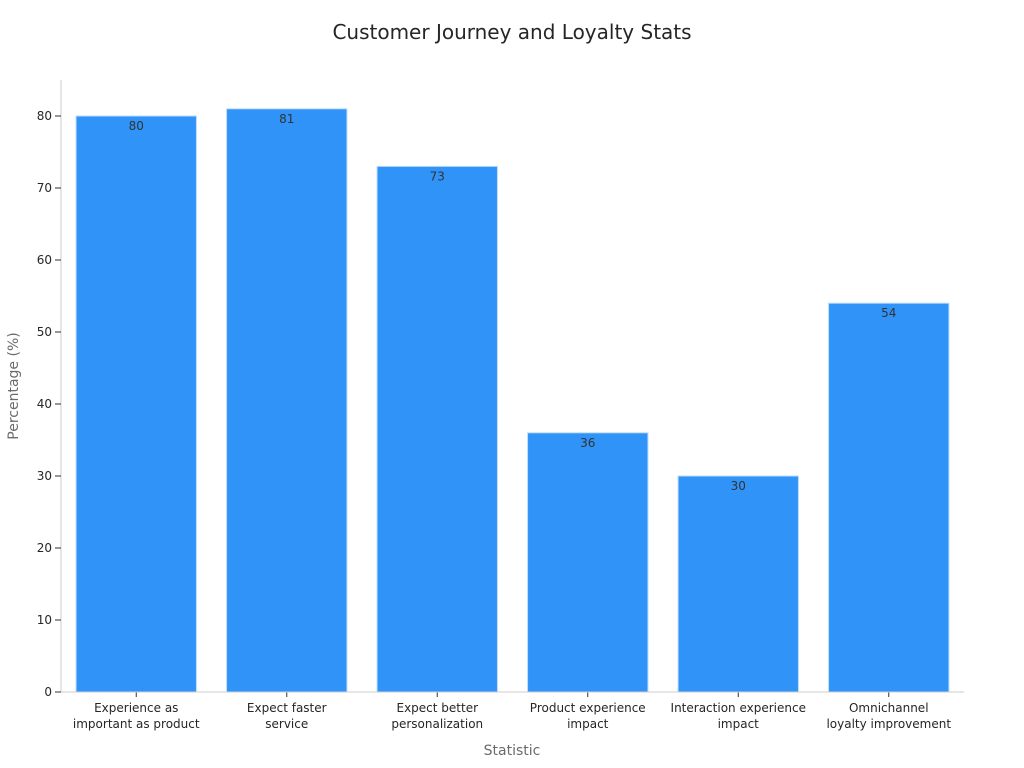  I want to click on x-tick-label: Omnichannel, so click(889, 708).